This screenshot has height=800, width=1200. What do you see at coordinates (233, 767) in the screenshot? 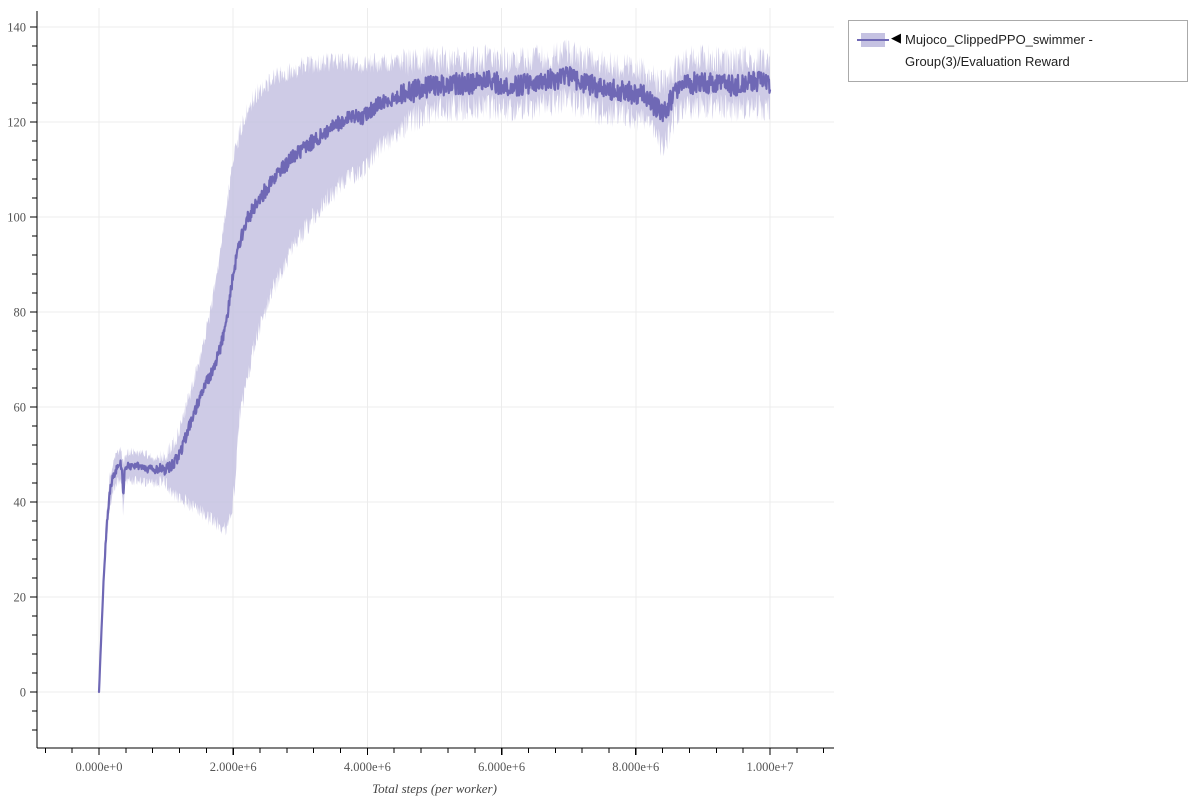
I see `svg-text: 2.000e+6` at bounding box center [233, 767].